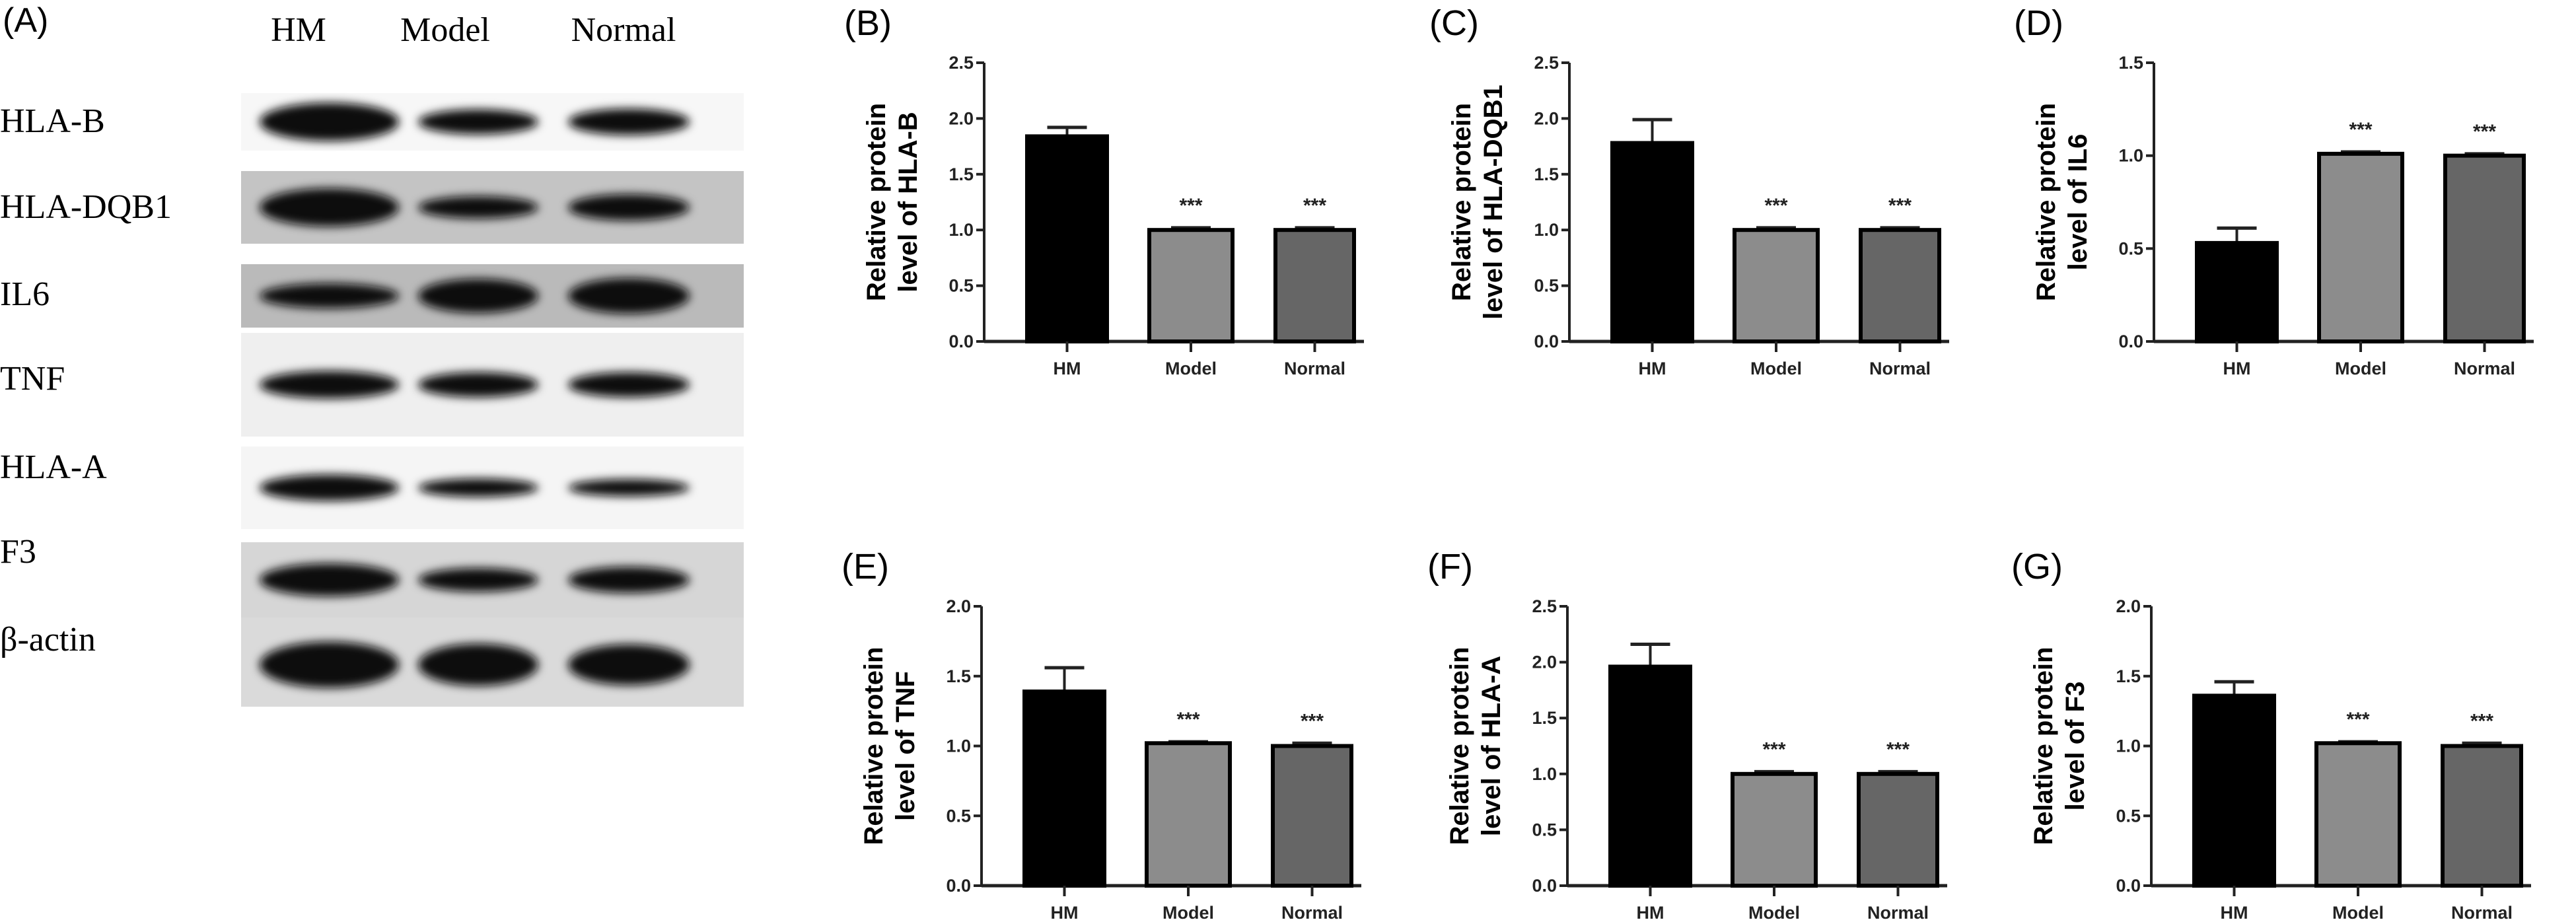  What do you see at coordinates (1454, 23) in the screenshot?
I see `panel-label: (C)` at bounding box center [1454, 23].